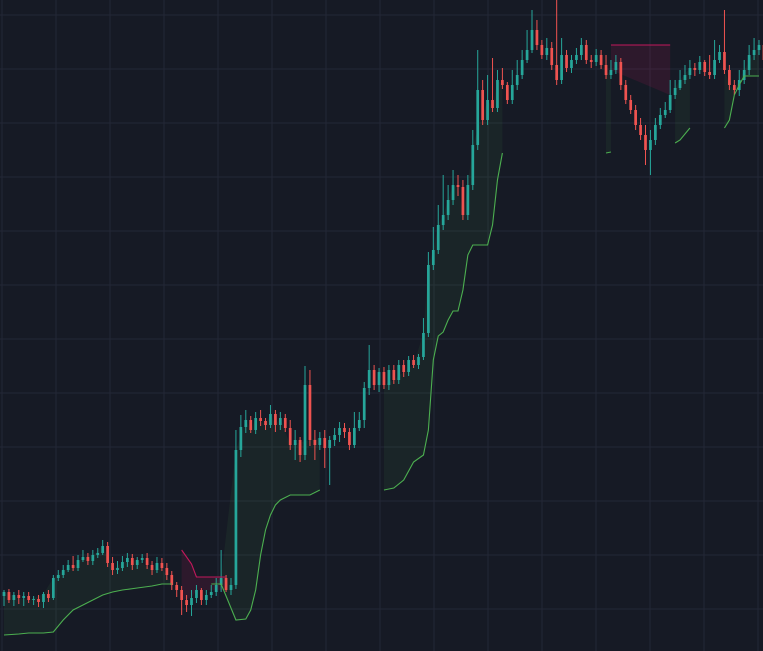 Image resolution: width=763 pixels, height=651 pixels. Describe the element at coordinates (640, 70) in the screenshot. I see `stop-down-late-area` at that location.